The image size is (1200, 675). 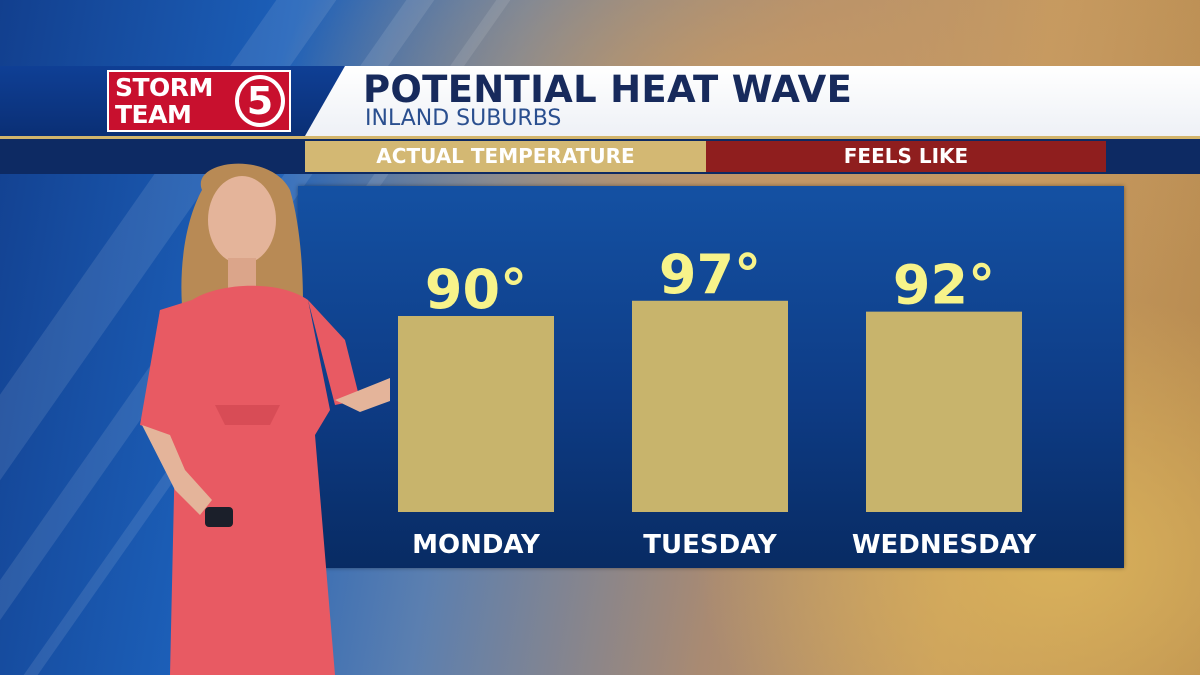 I want to click on value-label-monday: 90°, so click(x=476, y=289).